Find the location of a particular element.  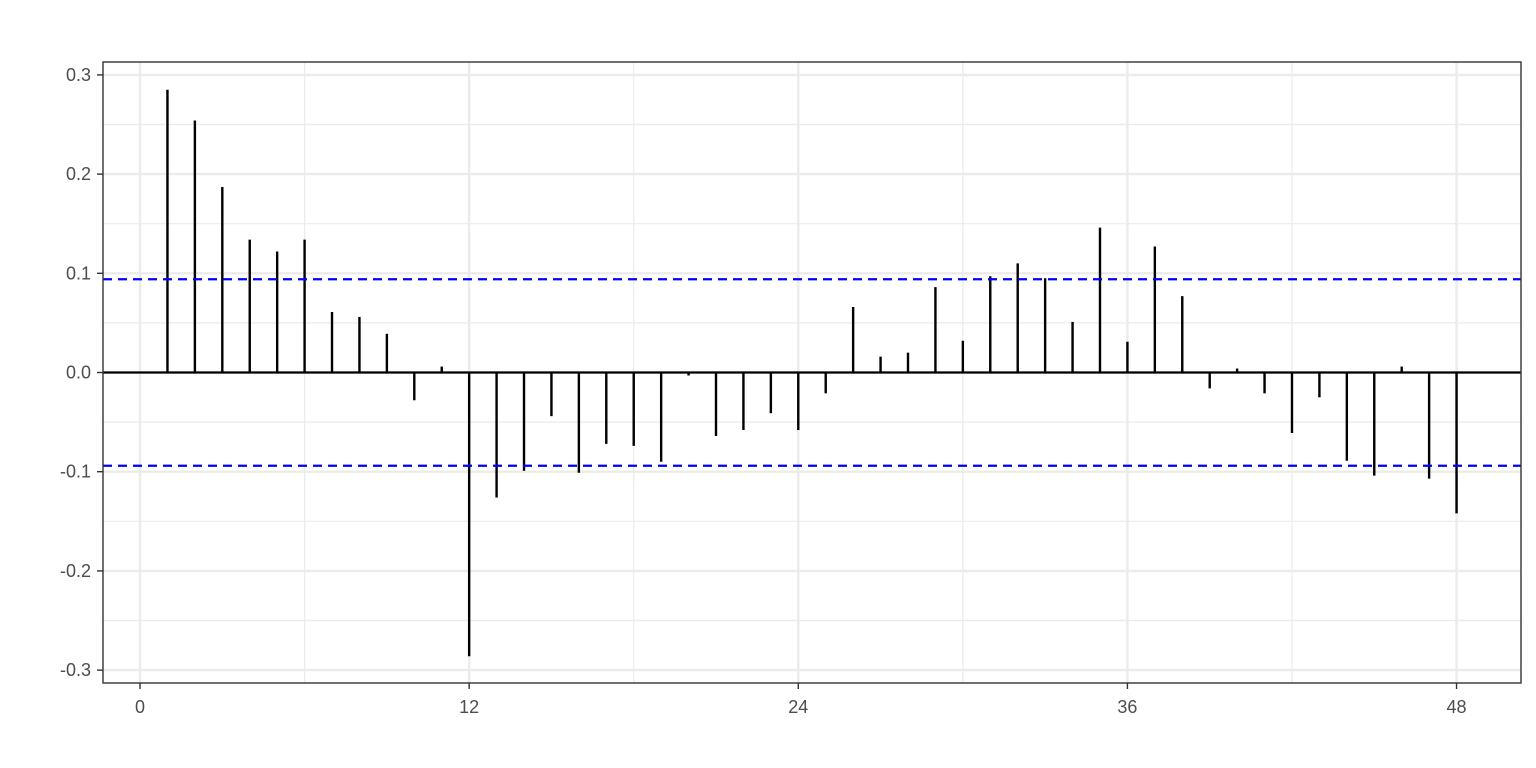

y-axis-tick-labels: -0.3 -0.2 -0.1 0.0 0.1 0.2 0.3 is located at coordinates (75, 372).